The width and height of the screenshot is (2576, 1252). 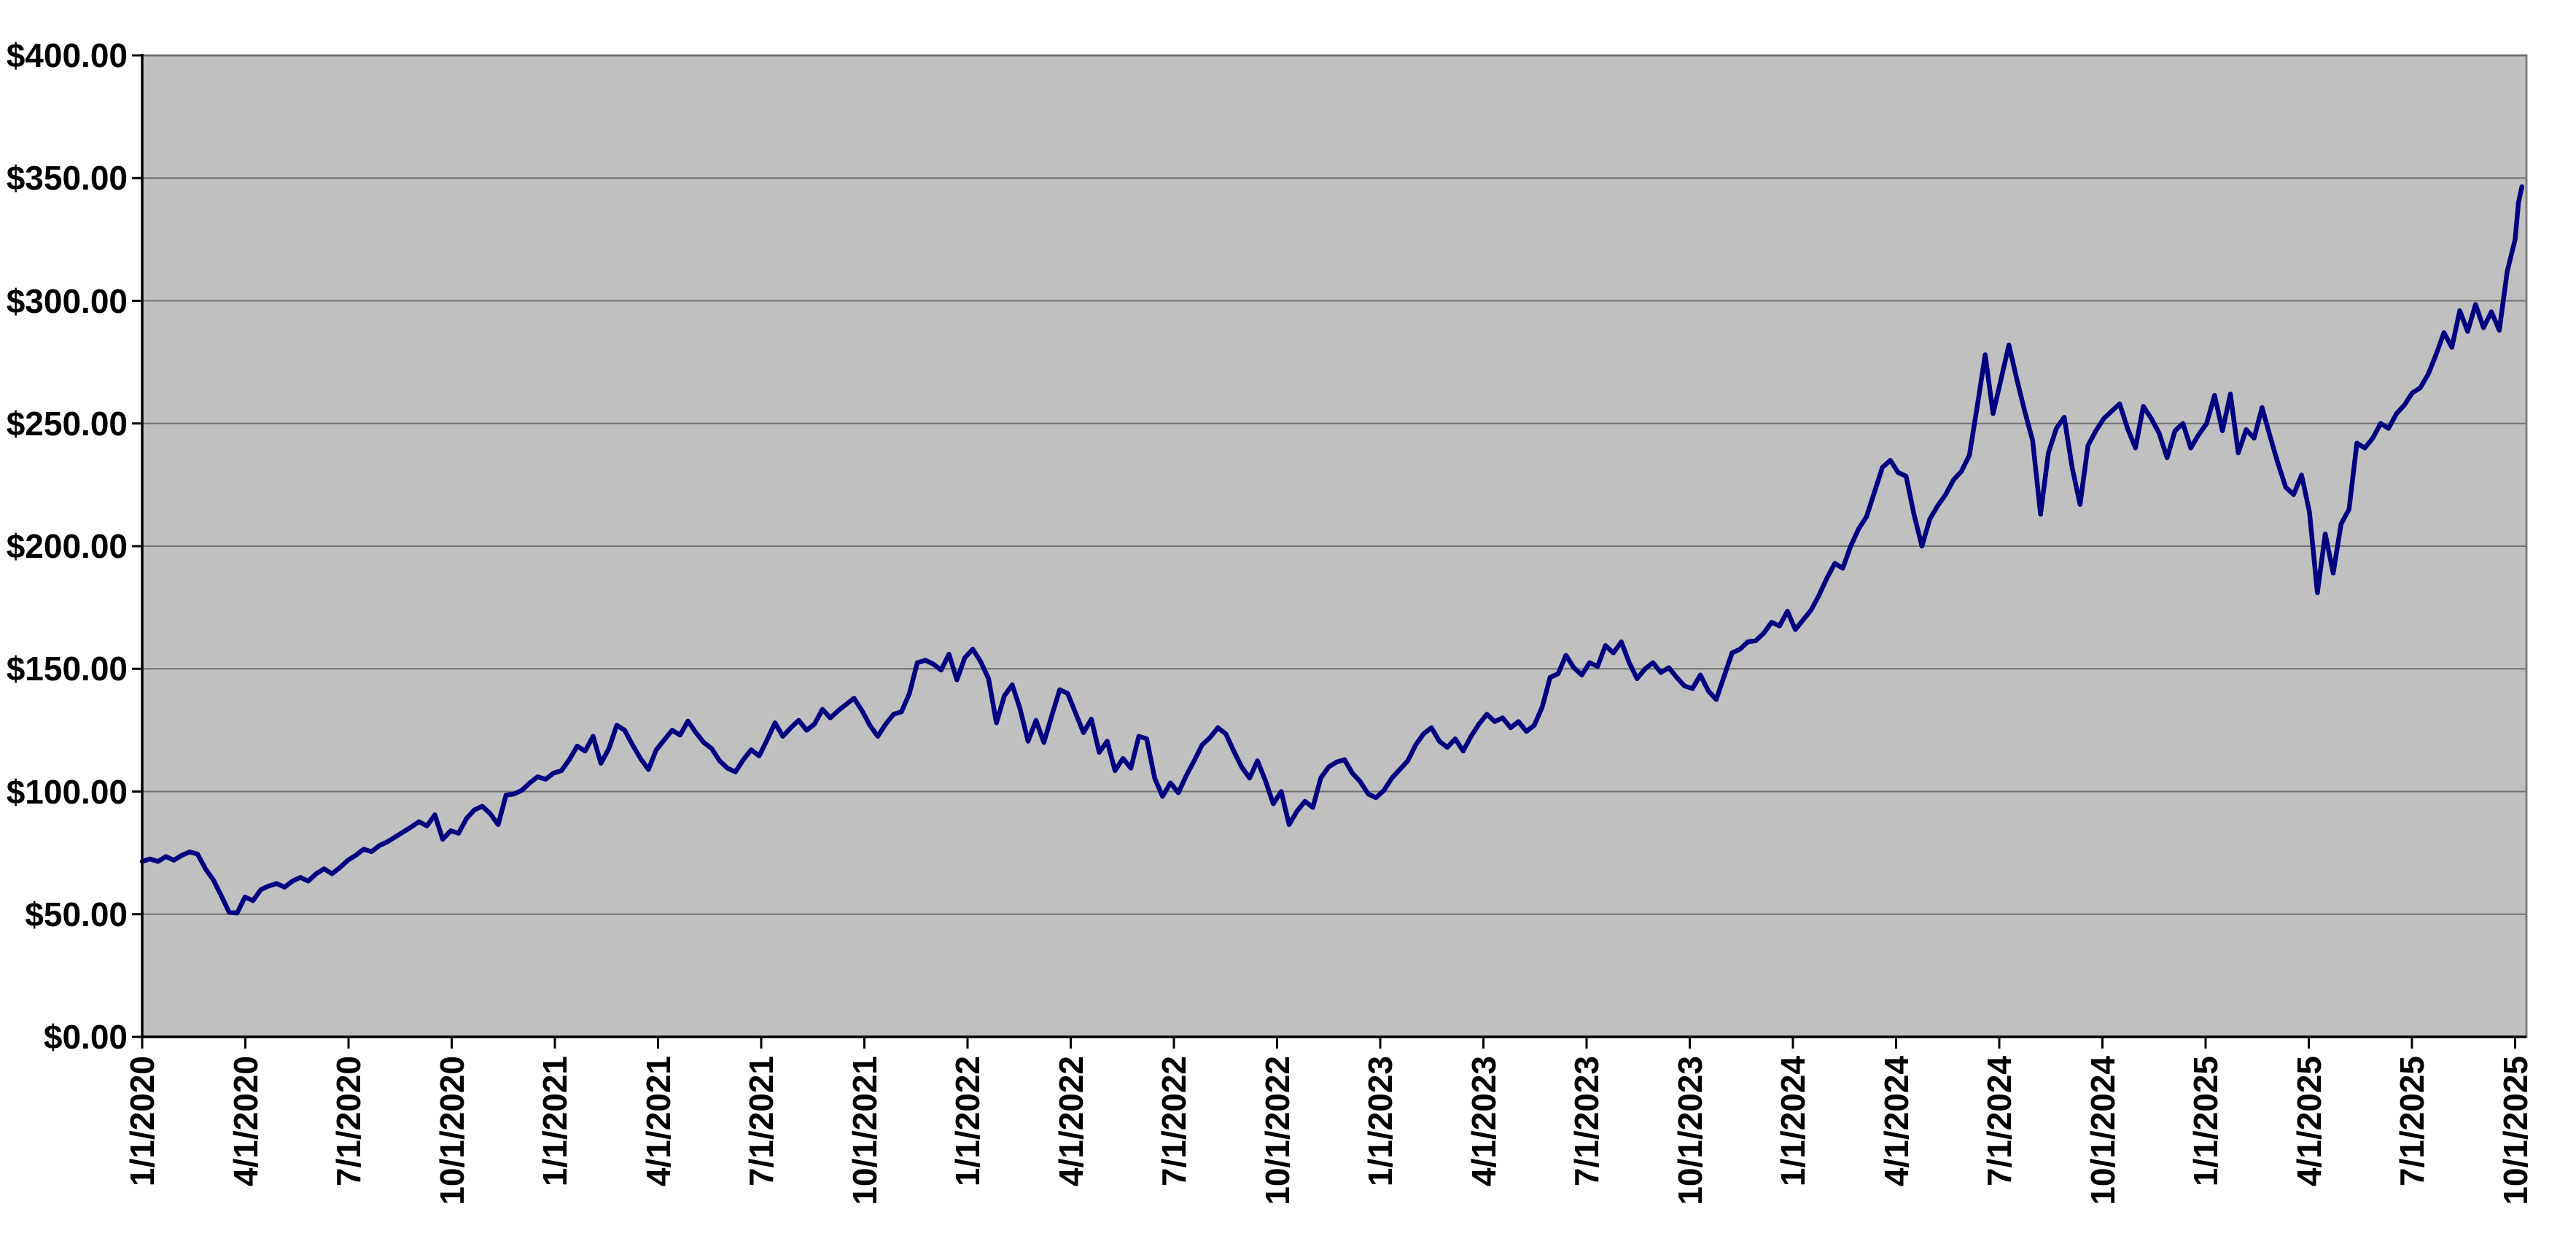 What do you see at coordinates (245, 1121) in the screenshot?
I see `x-tick-label: 4/1/2020` at bounding box center [245, 1121].